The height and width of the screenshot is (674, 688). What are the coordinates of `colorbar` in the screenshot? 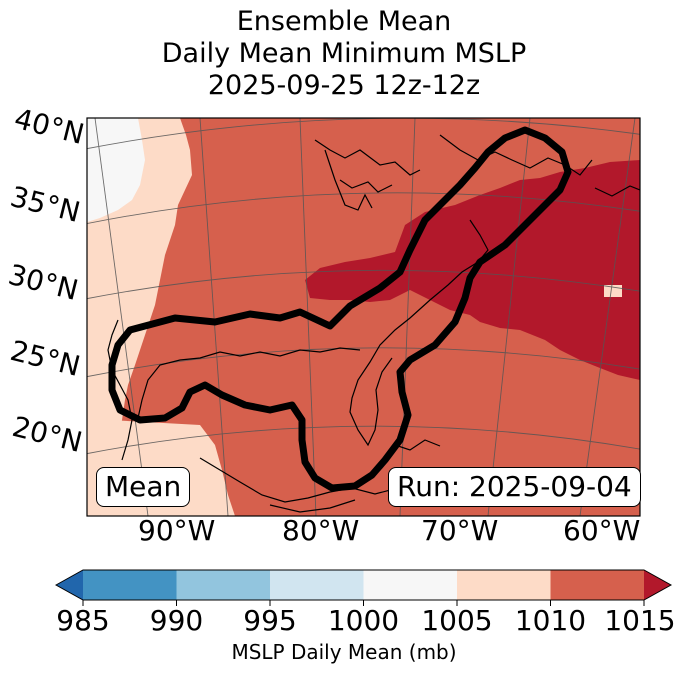 It's located at (363, 587).